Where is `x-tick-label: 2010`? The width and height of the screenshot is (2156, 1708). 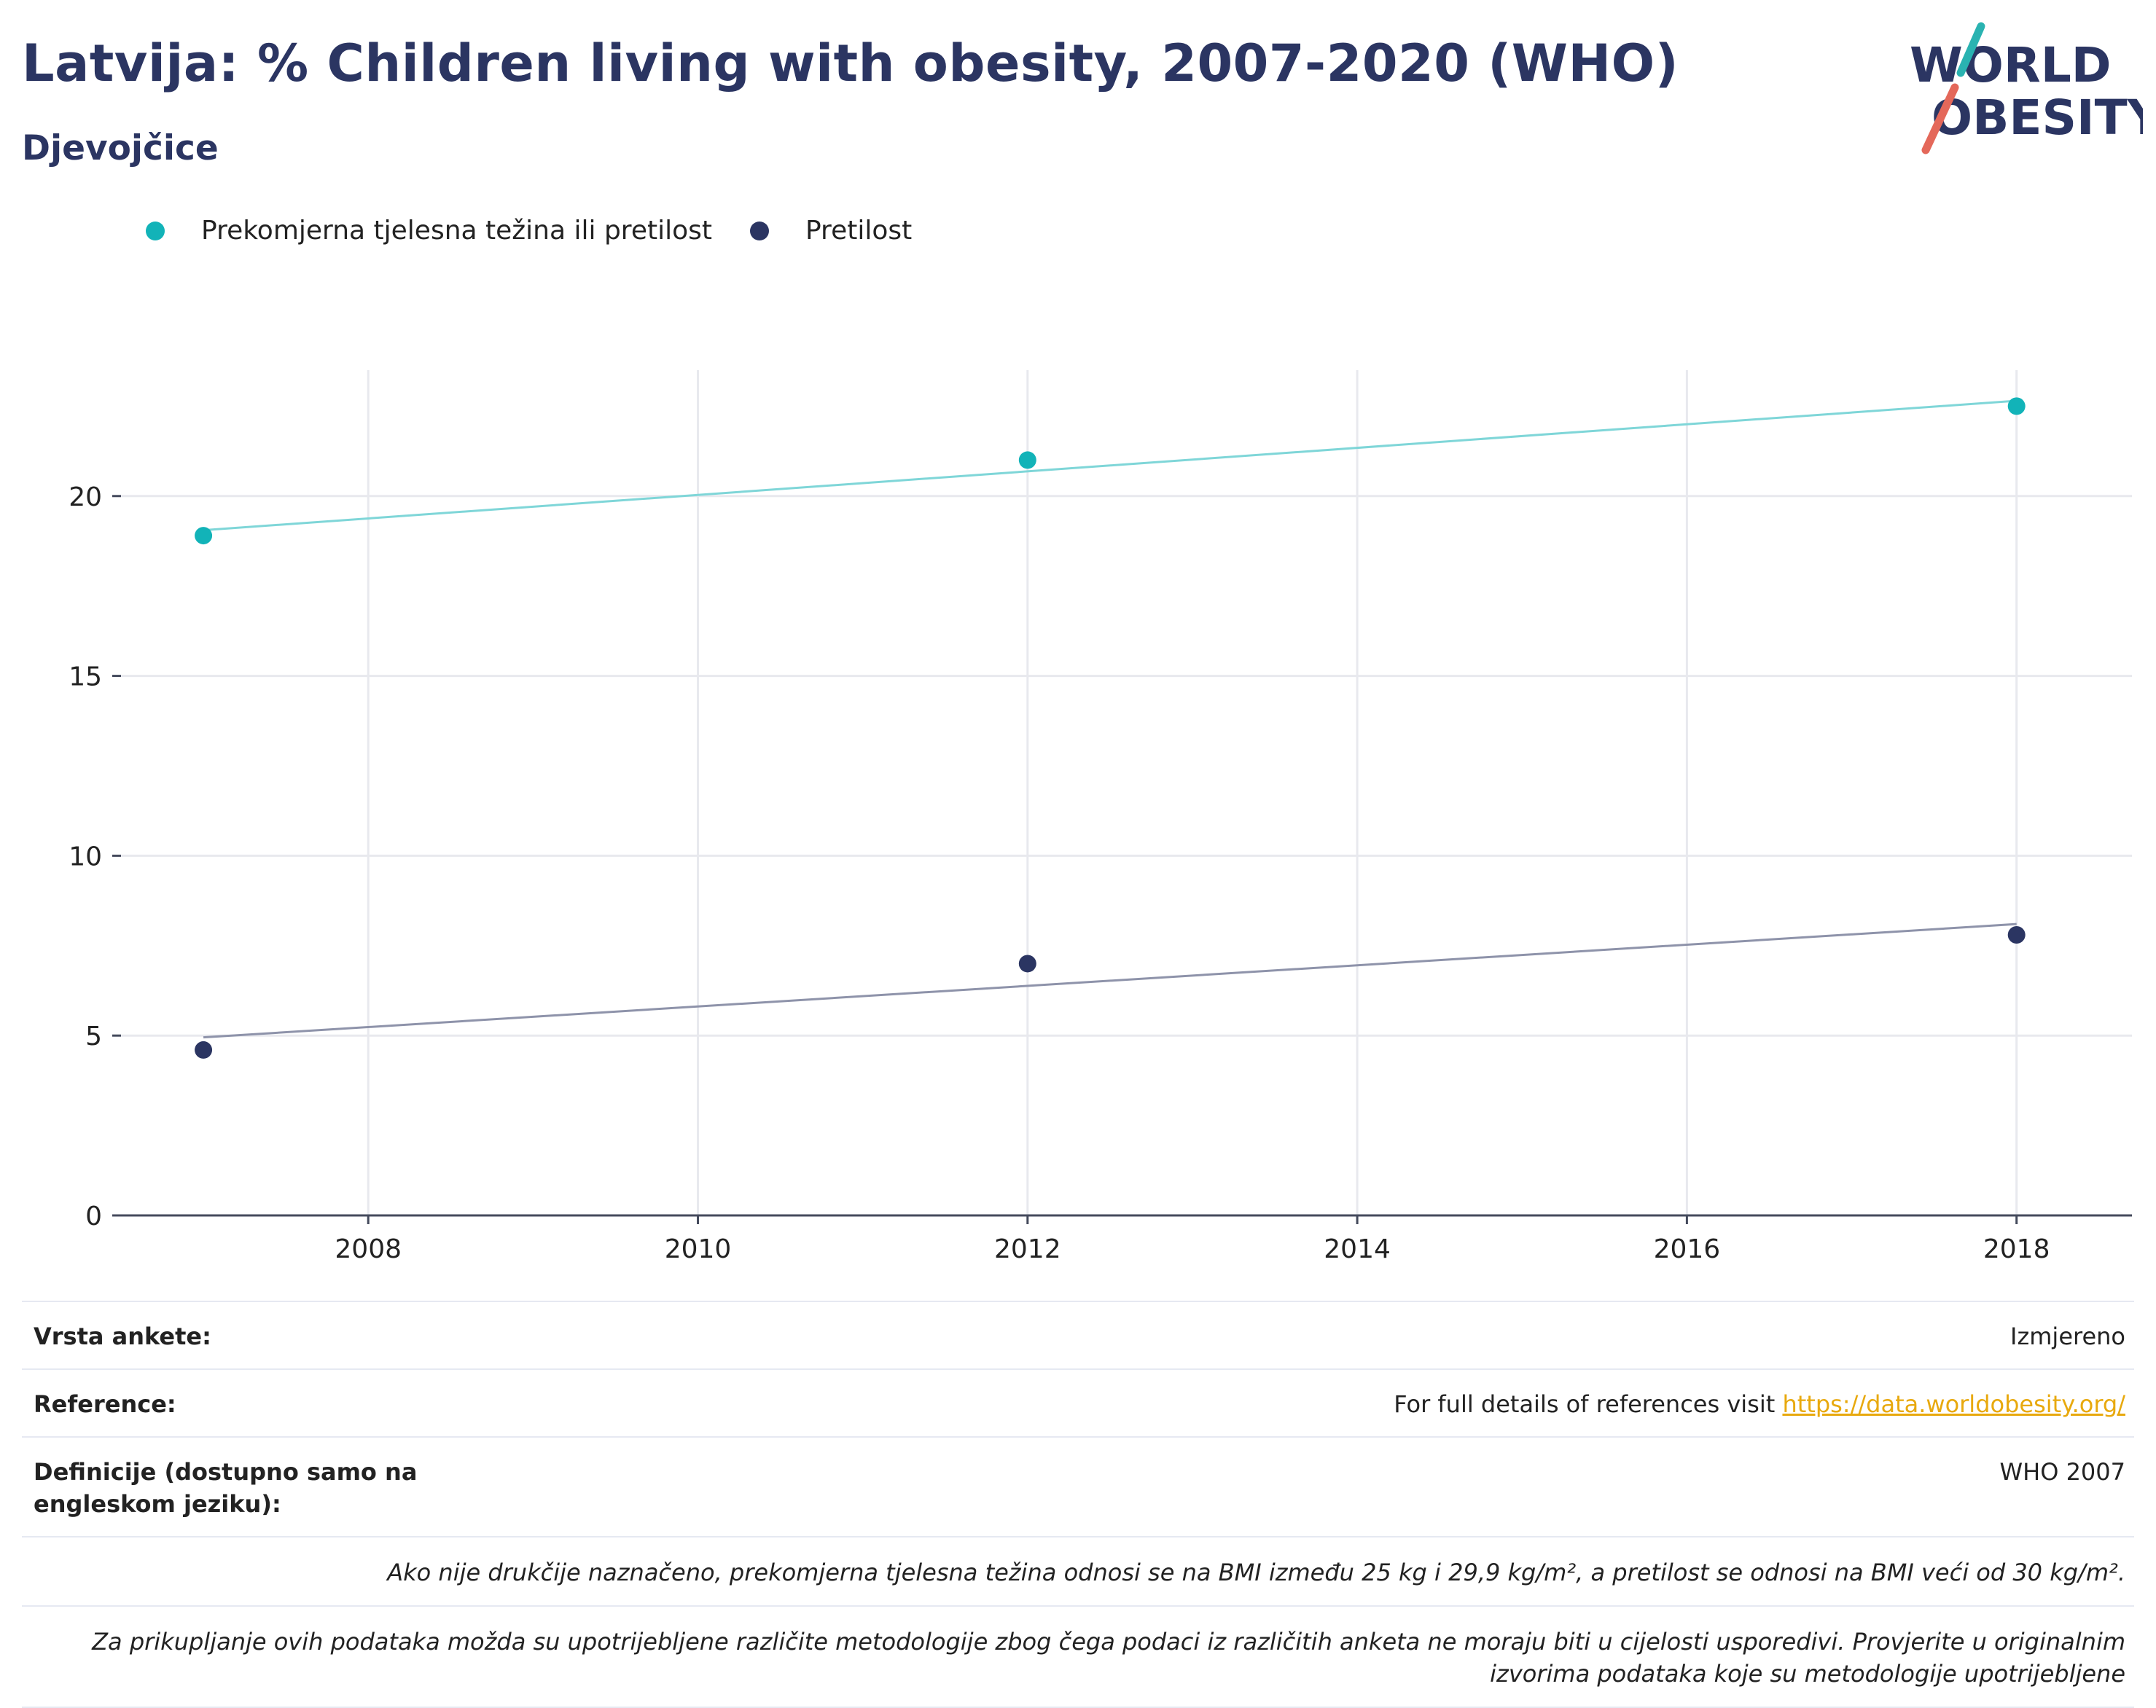 x-tick-label: 2010 is located at coordinates (699, 1249).